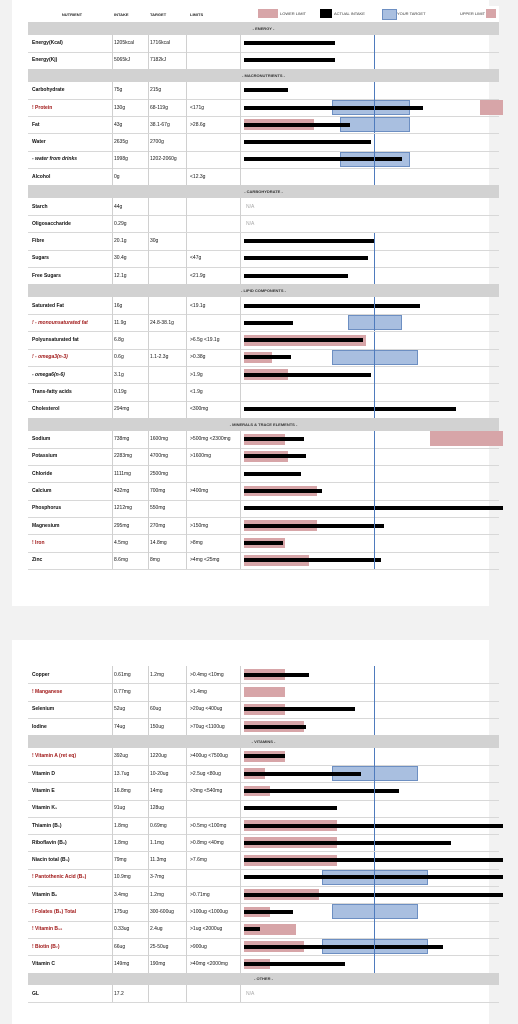 The height and width of the screenshot is (1024, 518). I want to click on nutrient-name: ! Vitamin B₁₂, so click(47, 929).